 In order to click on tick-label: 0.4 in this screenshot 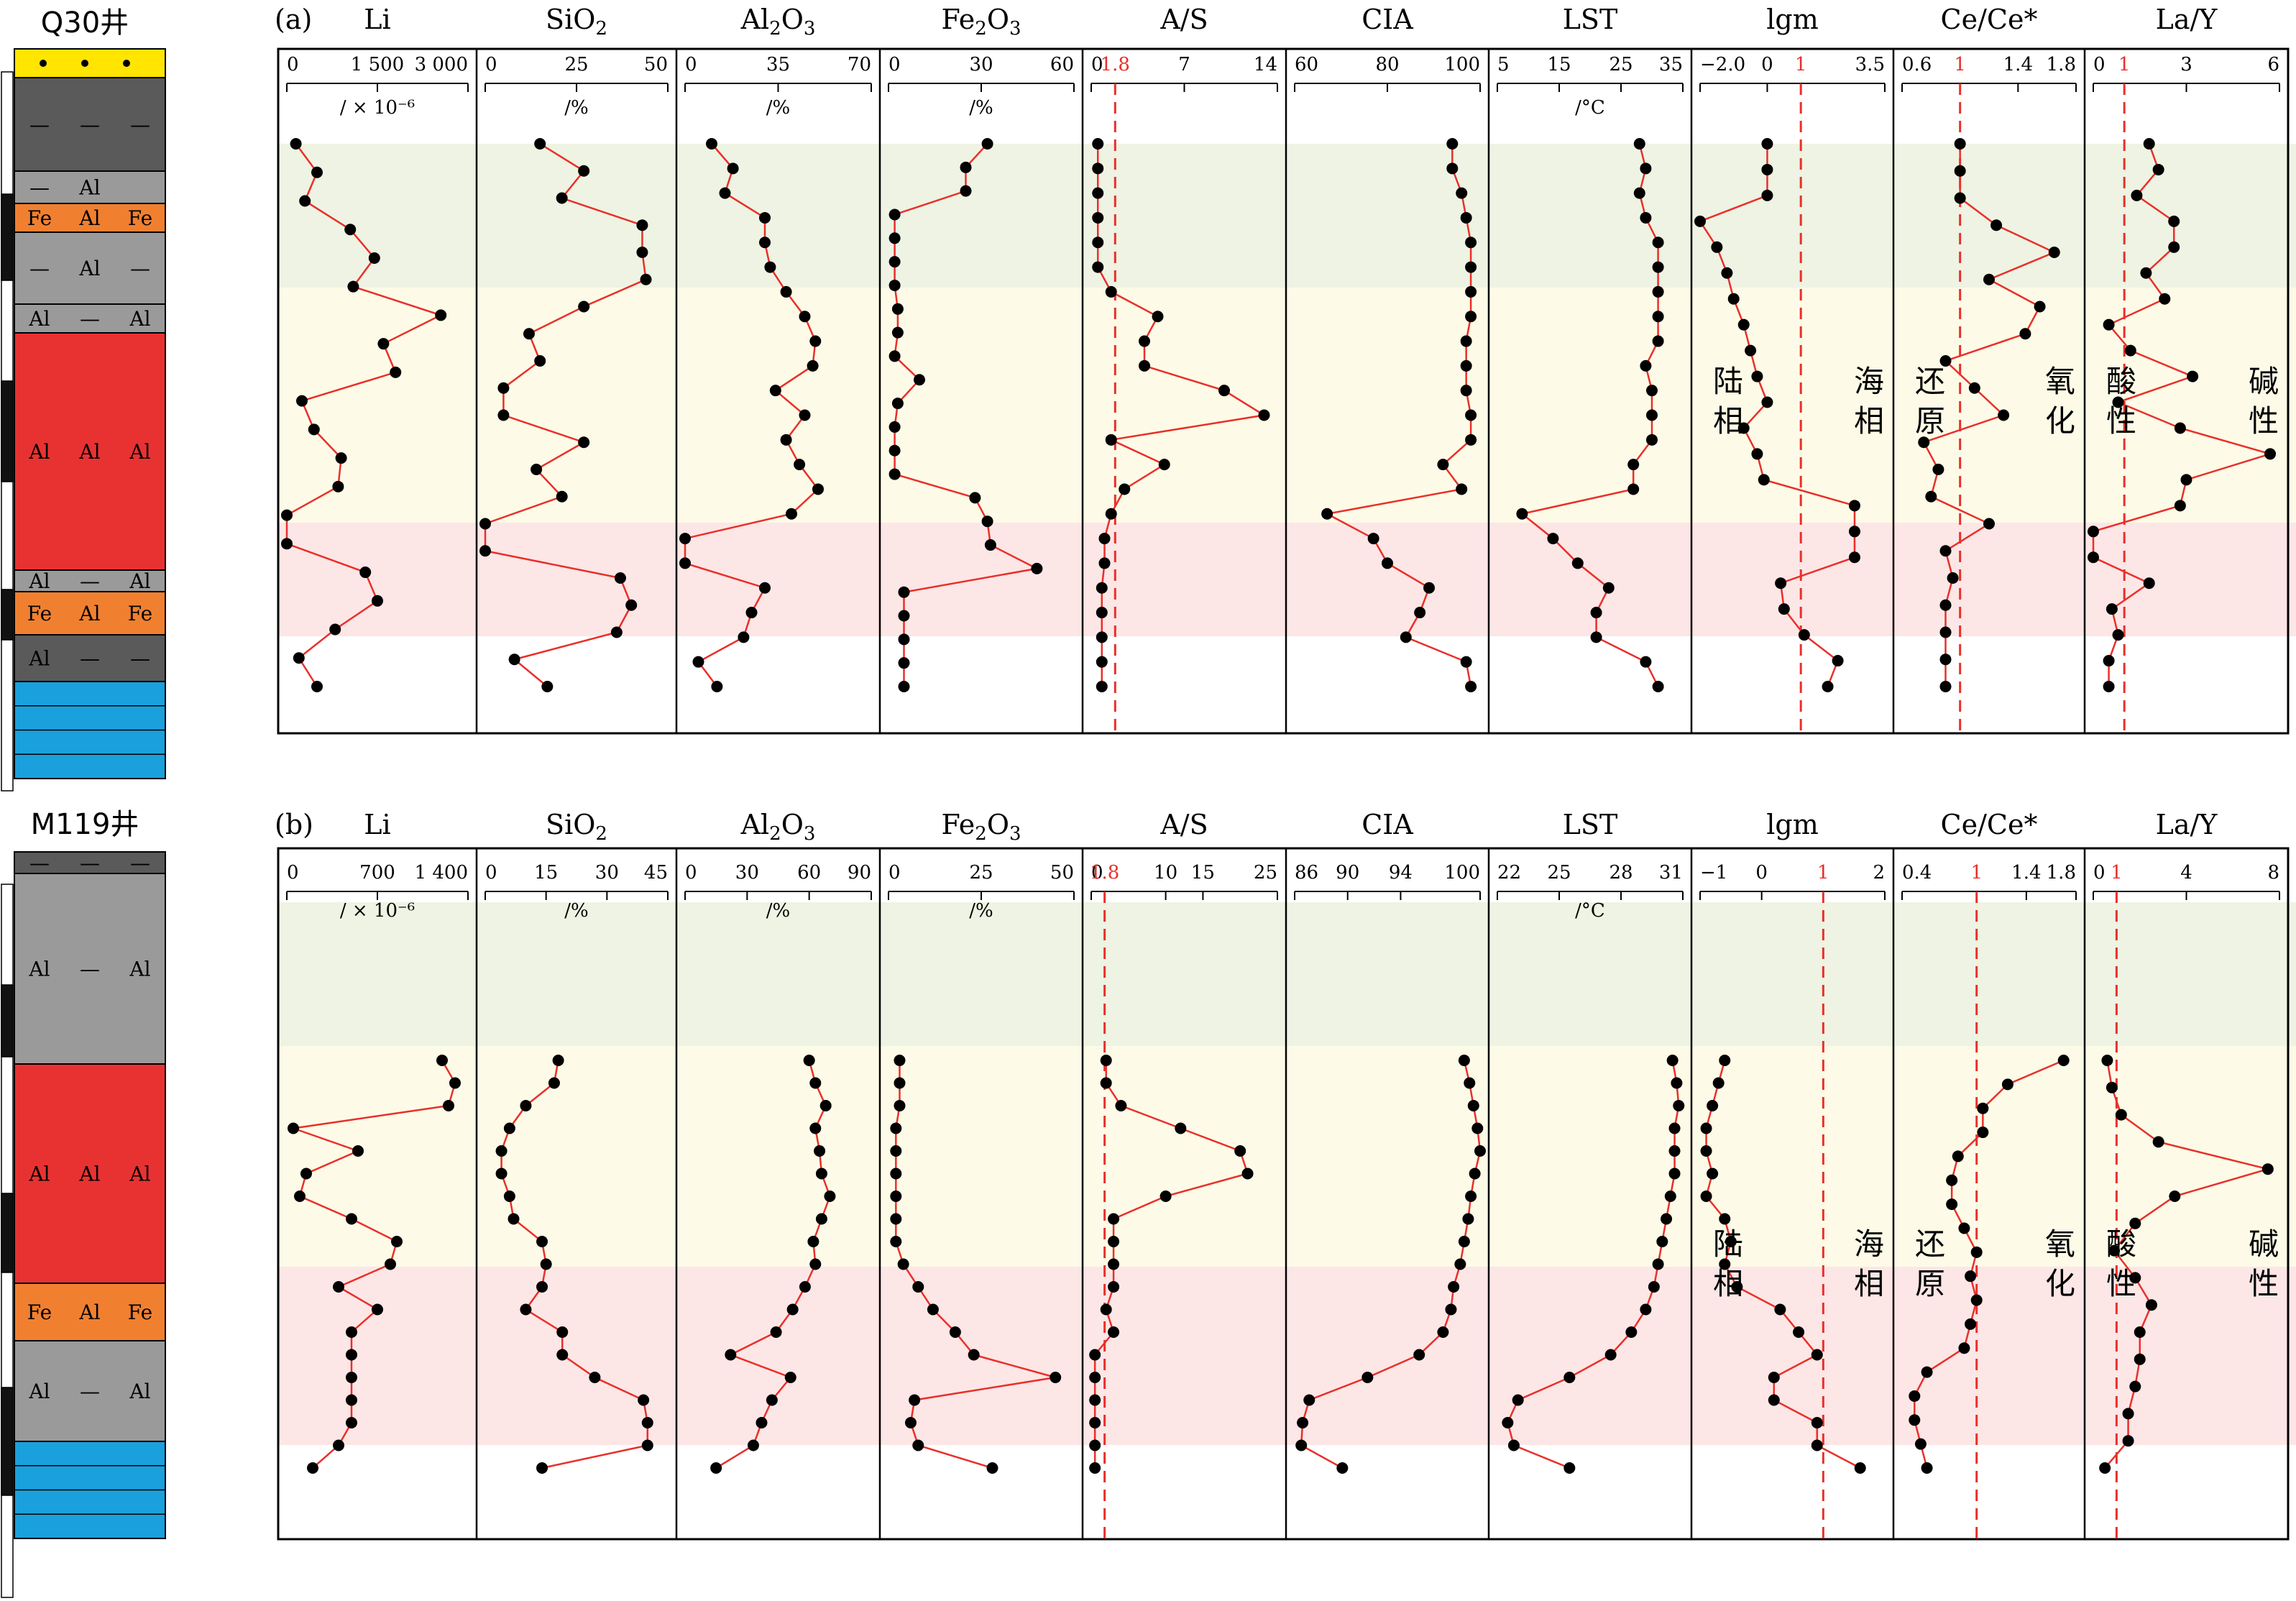, I will do `click(1917, 873)`.